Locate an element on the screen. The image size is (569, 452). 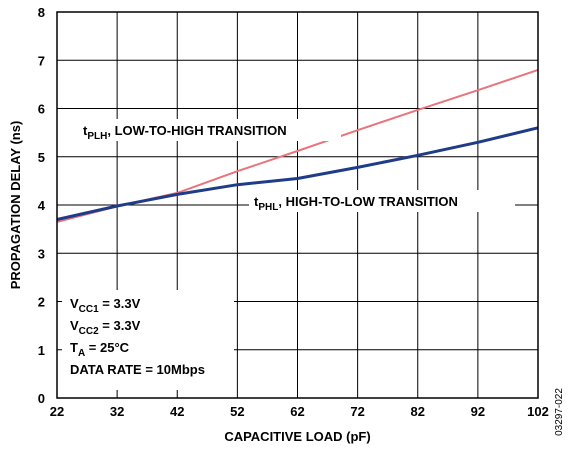
x-tick-label: 62 is located at coordinates (297, 411).